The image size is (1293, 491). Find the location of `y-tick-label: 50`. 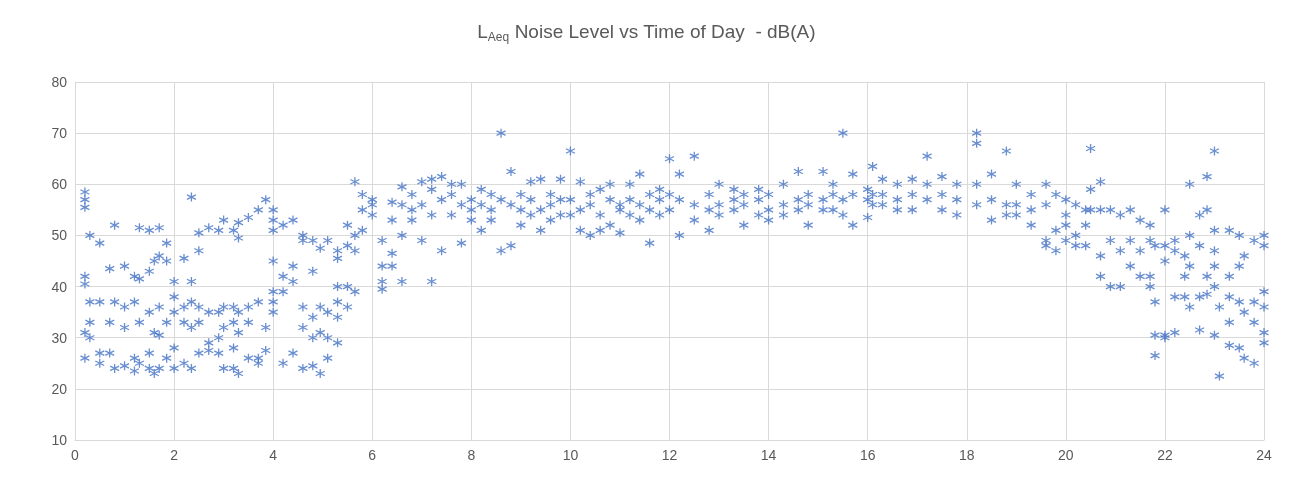

y-tick-label: 50 is located at coordinates (59, 235).